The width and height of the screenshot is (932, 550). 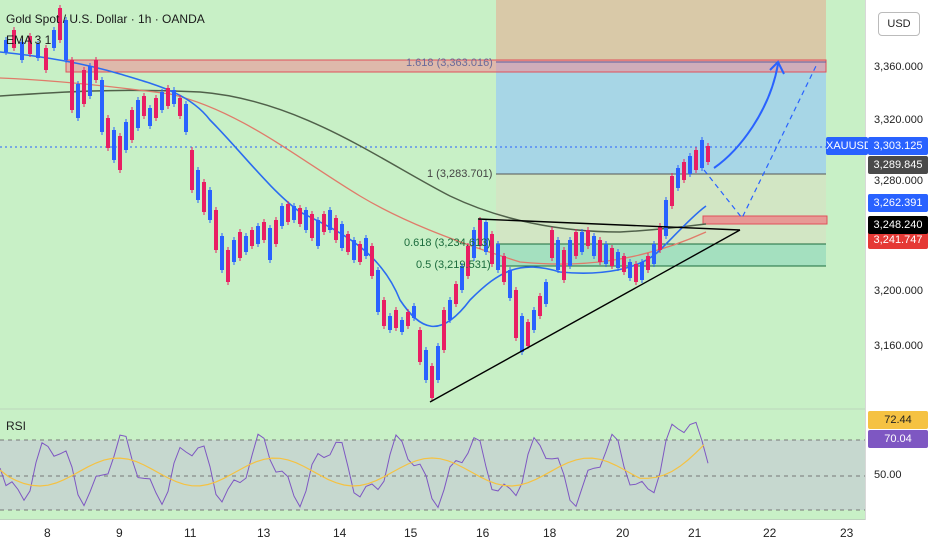 I want to click on date-label: 9, so click(x=119, y=533).